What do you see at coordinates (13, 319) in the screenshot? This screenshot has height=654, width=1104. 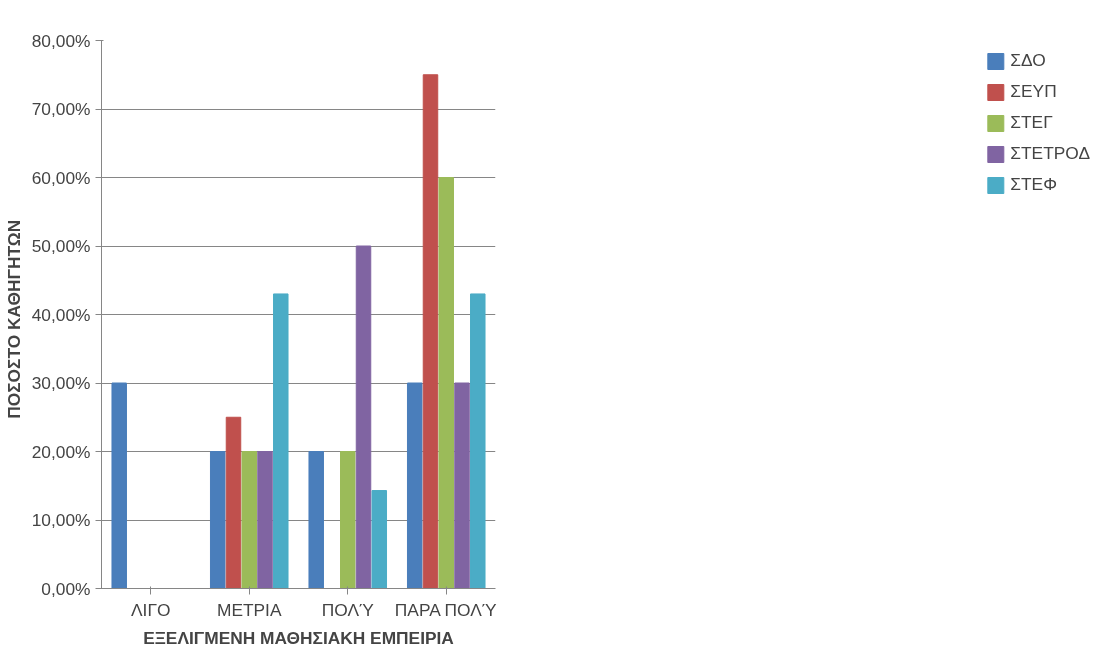 I see `y-axis-title: ΠΟΣΟΣΤΟ ΚΑΘΗΓΗΤΩΝ` at bounding box center [13, 319].